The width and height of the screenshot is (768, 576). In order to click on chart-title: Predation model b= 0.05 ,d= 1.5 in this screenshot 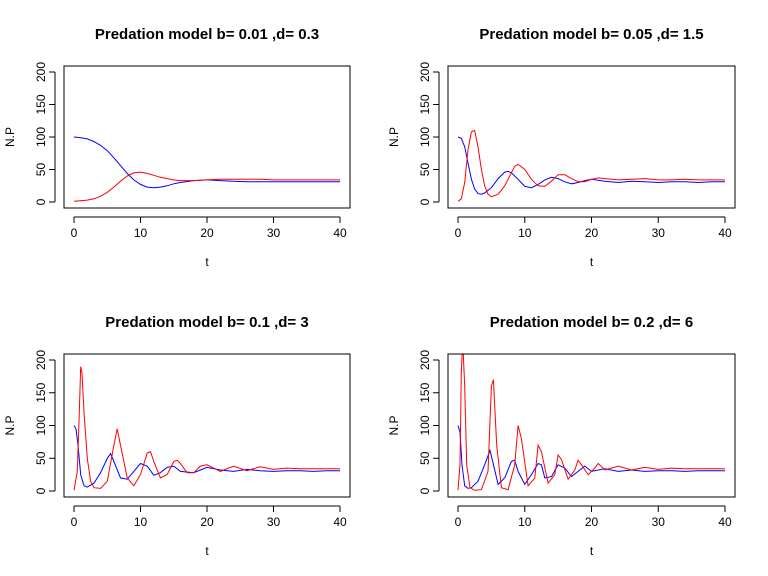, I will do `click(591, 34)`.